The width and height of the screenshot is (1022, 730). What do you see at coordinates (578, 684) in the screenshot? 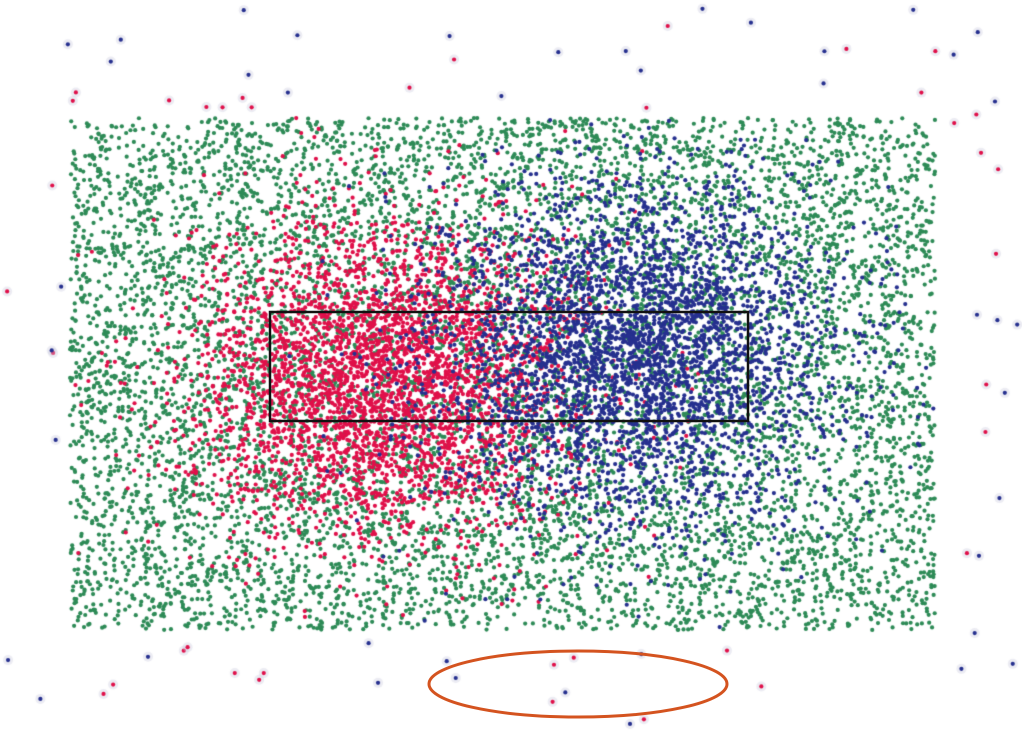
I see `highlight-ellipse` at bounding box center [578, 684].